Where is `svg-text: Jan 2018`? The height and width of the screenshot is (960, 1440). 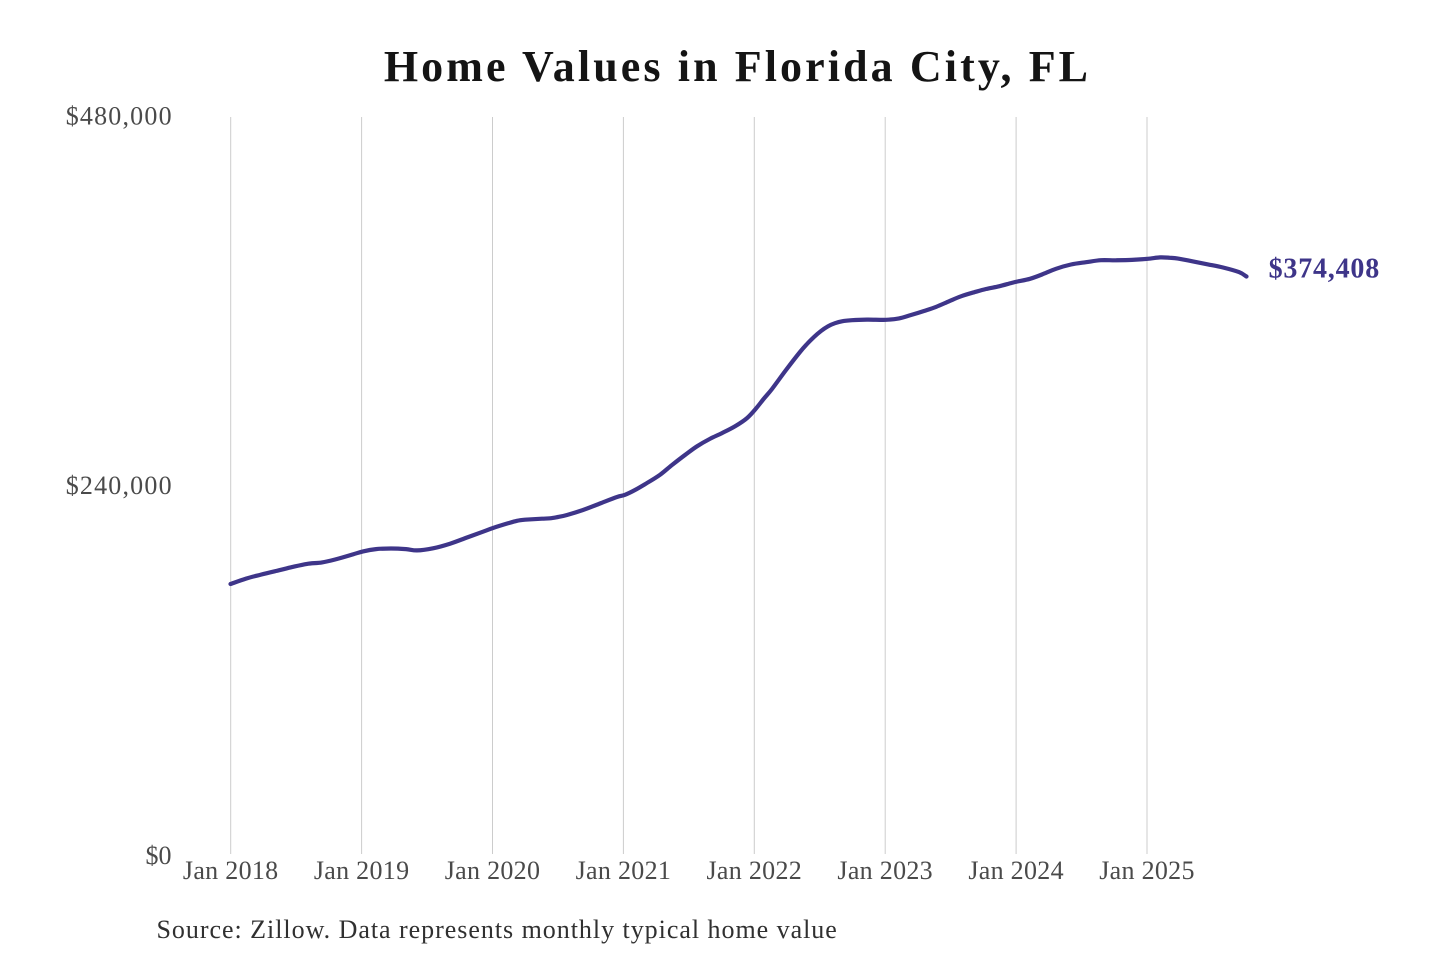 svg-text: Jan 2018 is located at coordinates (231, 870).